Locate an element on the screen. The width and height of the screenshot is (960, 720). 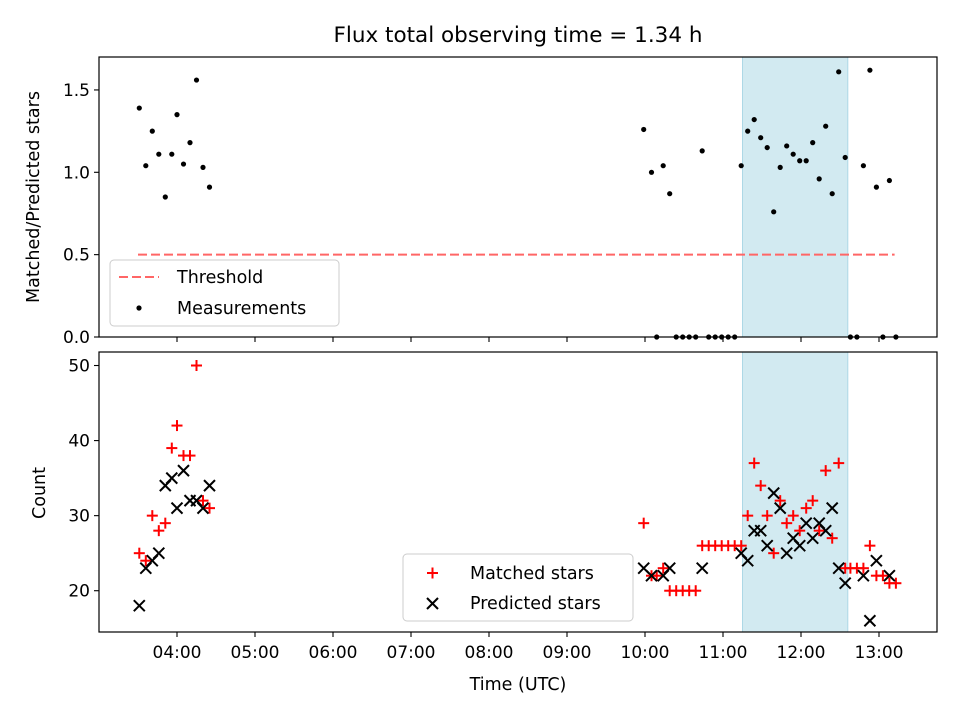
ratio-y-tick-label: 0.5 is located at coordinates (76, 256).